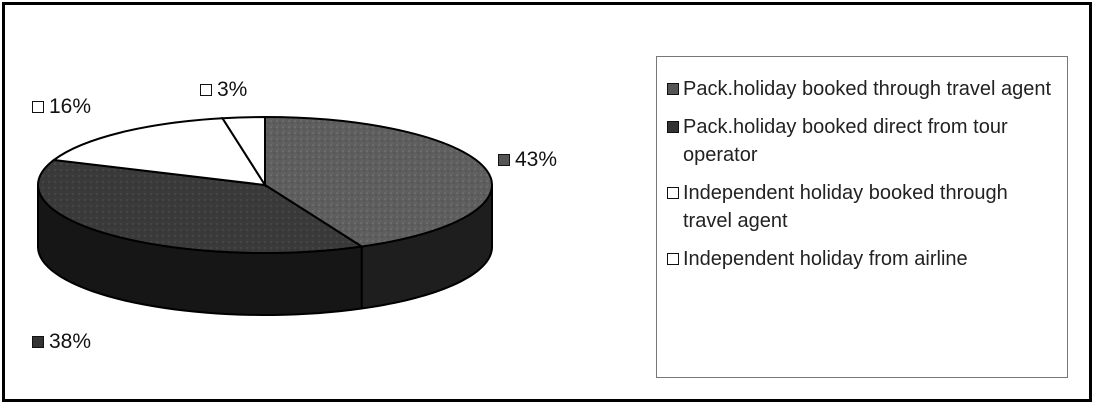 Image resolution: width=1098 pixels, height=408 pixels. I want to click on data-label-text-0: 43%, so click(536, 159).